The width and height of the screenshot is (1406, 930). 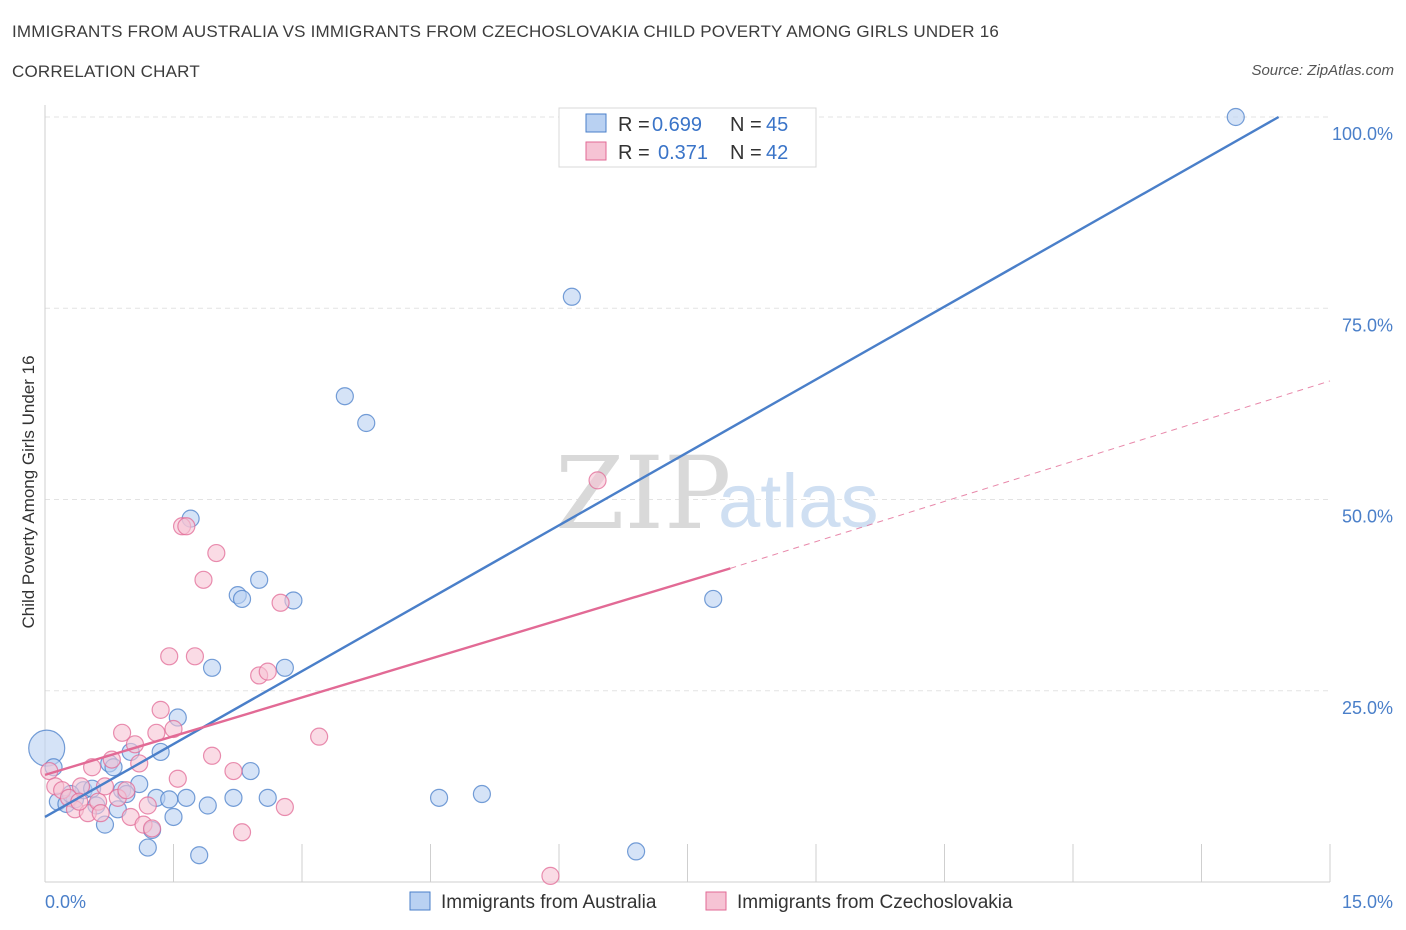 I want to click on legend-n-value-czech: 42, so click(x=777, y=153).